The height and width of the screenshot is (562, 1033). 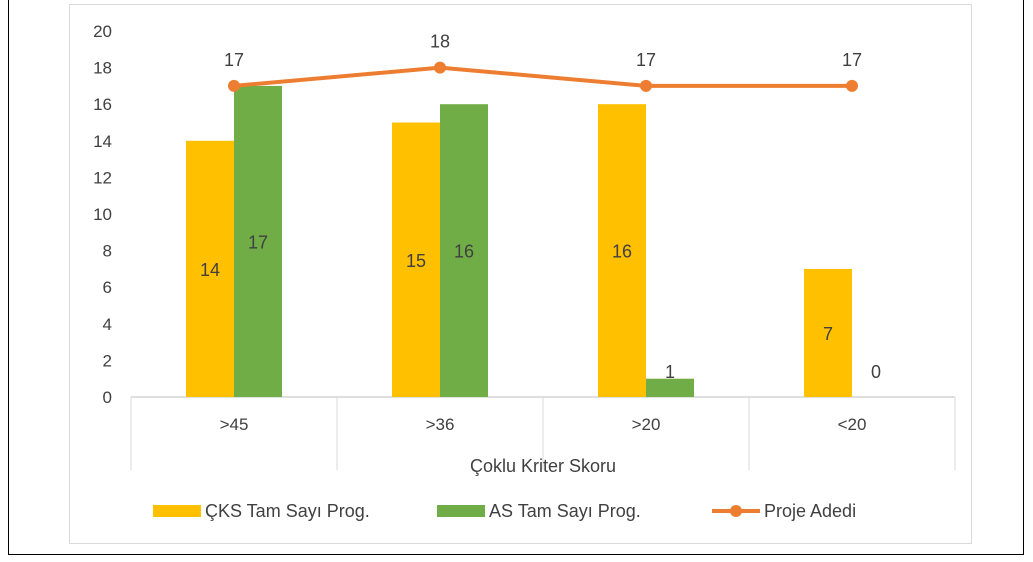 I want to click on legend-marker, so click(x=736, y=511).